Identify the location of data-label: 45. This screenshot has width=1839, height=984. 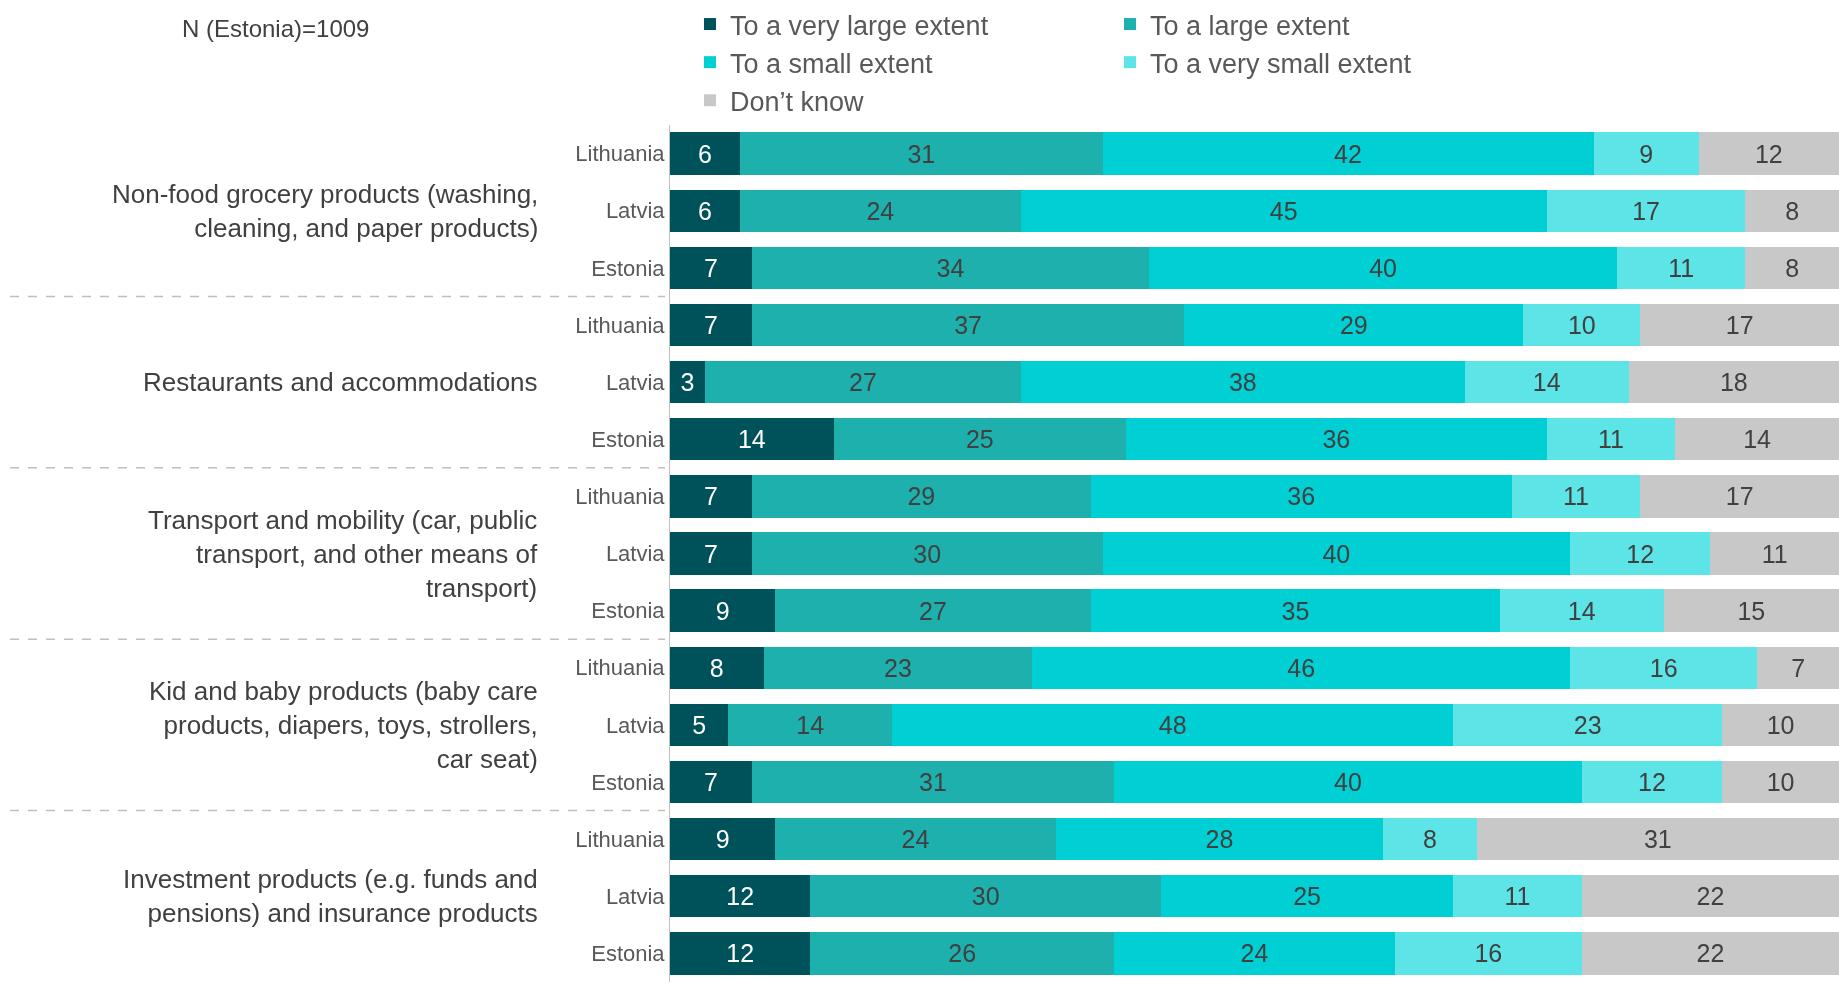
(1283, 210).